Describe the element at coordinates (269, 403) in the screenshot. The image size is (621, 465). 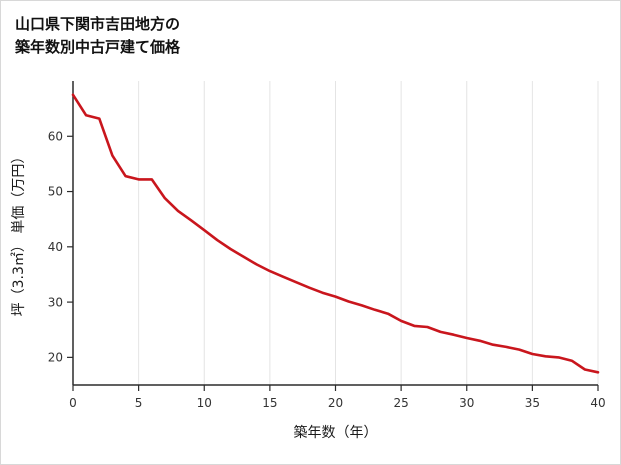
I see `x-tick-label: 15` at that location.